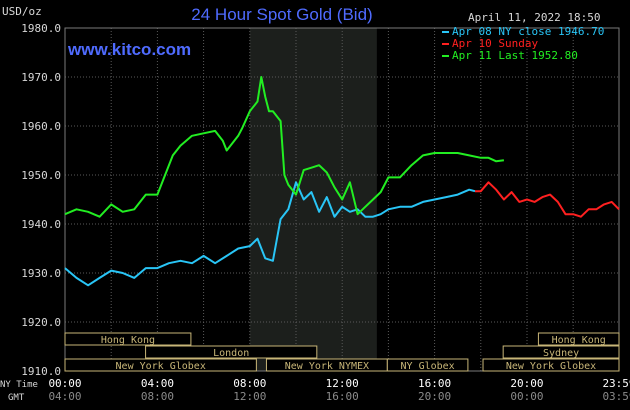 Image resolution: width=630 pixels, height=410 pixels. I want to click on timestamp: April 11, 2022 18:50, so click(534, 17).